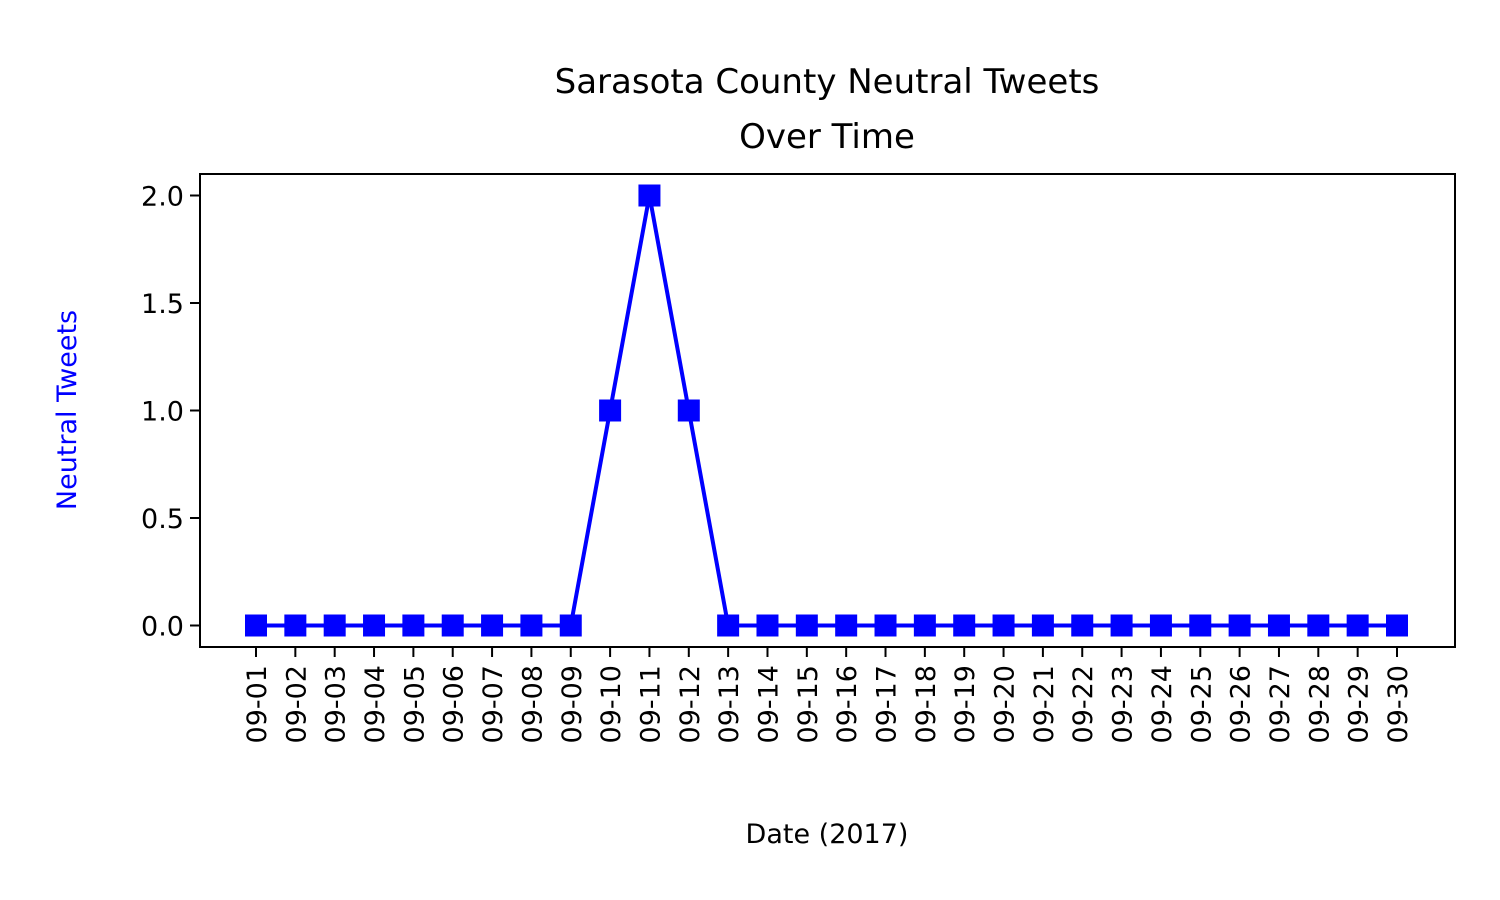 The image size is (1500, 900). What do you see at coordinates (375, 704) in the screenshot?
I see `x-tick-label: 09-04` at bounding box center [375, 704].